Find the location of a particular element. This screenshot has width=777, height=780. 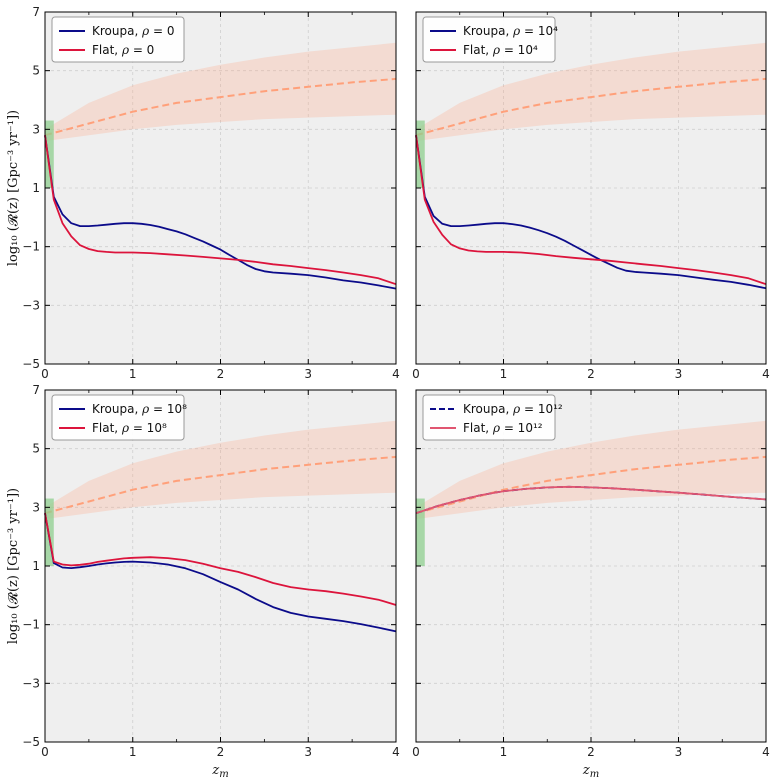

legend-label: Flat, ρ = 10⁴ is located at coordinates (500, 50).